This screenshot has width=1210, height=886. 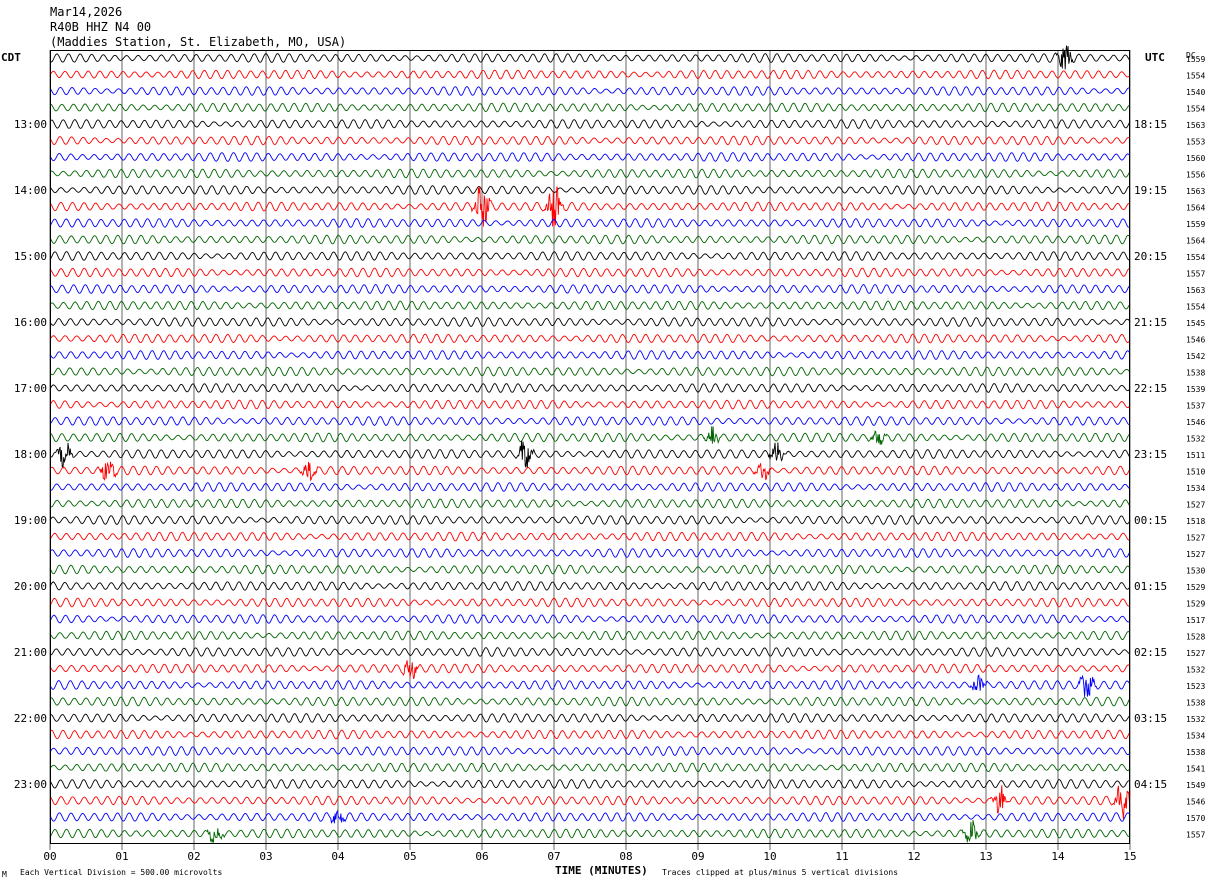 I want to click on x-tick-label: 00, so click(x=49, y=856).